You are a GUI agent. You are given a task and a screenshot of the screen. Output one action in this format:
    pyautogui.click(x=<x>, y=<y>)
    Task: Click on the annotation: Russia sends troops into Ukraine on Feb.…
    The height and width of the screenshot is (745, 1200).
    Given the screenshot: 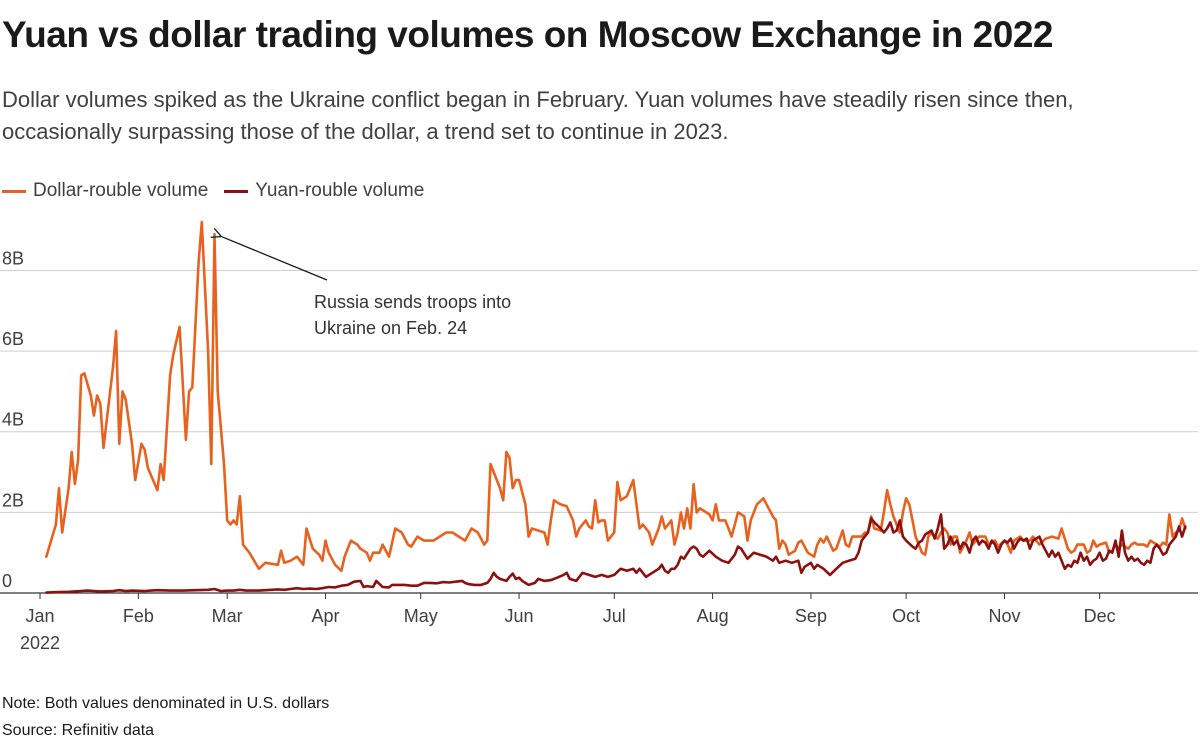 What is the action you would take?
    pyautogui.click(x=365, y=287)
    